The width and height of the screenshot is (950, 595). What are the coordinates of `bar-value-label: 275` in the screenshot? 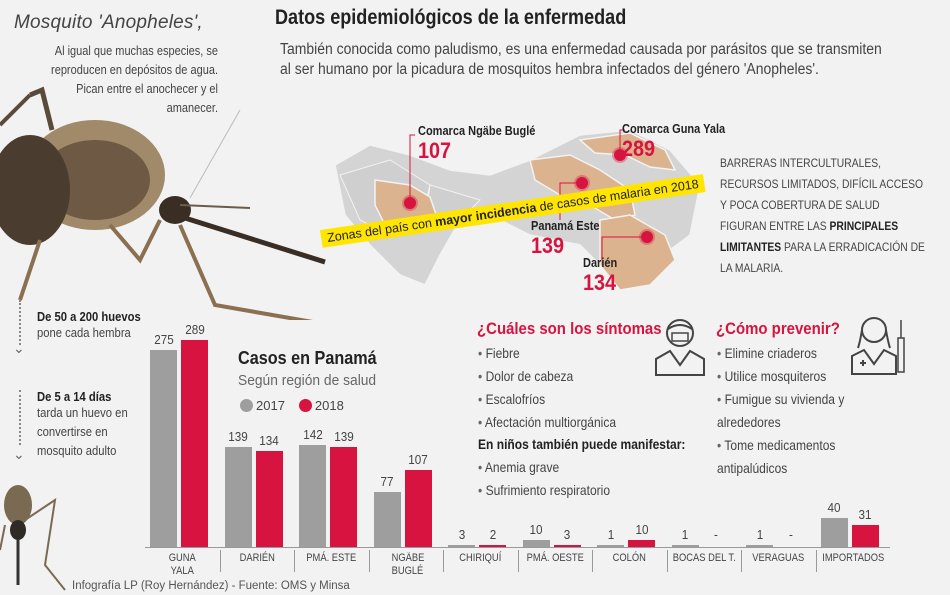 It's located at (163, 339).